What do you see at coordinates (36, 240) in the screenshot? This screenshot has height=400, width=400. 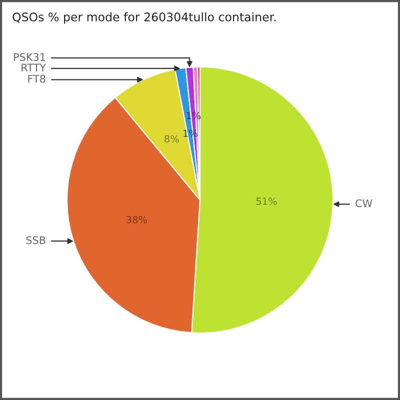 I see `slice-label: SSB` at bounding box center [36, 240].